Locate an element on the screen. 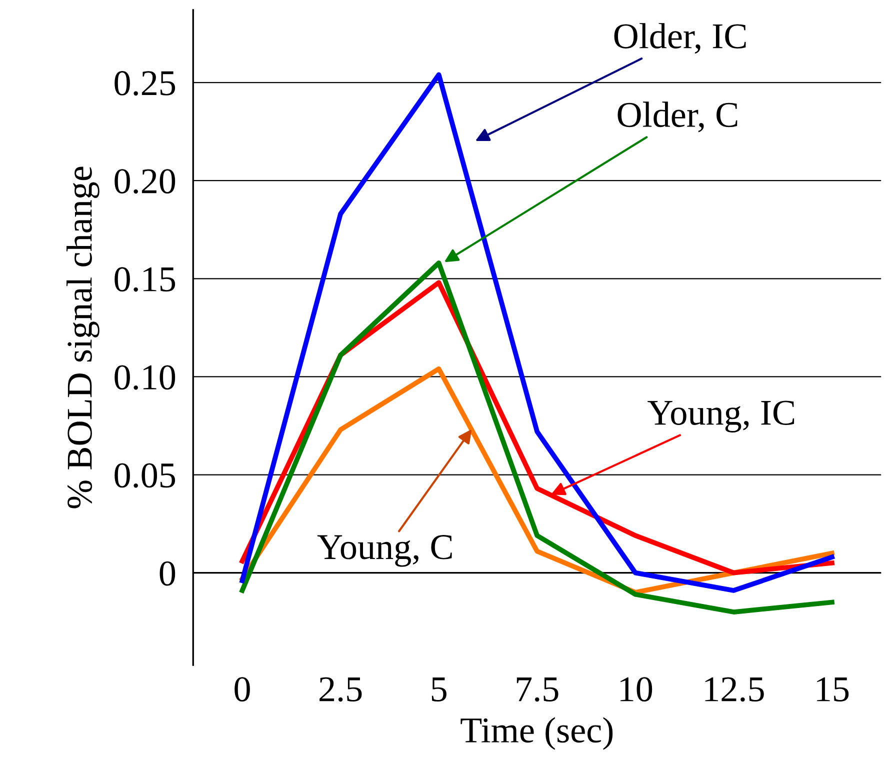  text: Older, C is located at coordinates (678, 117).